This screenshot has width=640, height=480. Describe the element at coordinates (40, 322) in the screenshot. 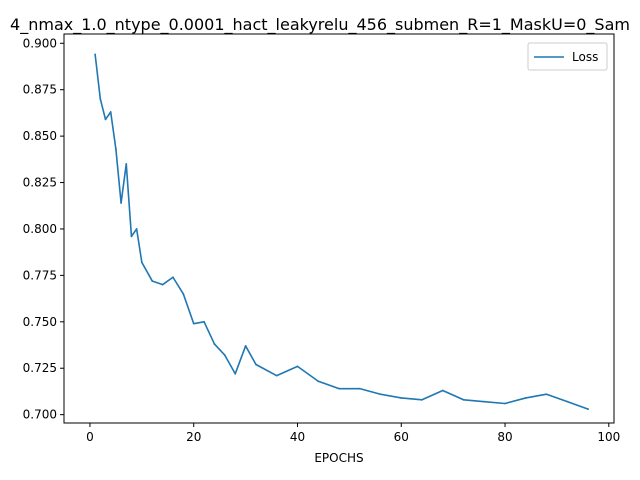

I see `y-tick-label: 0.750` at that location.